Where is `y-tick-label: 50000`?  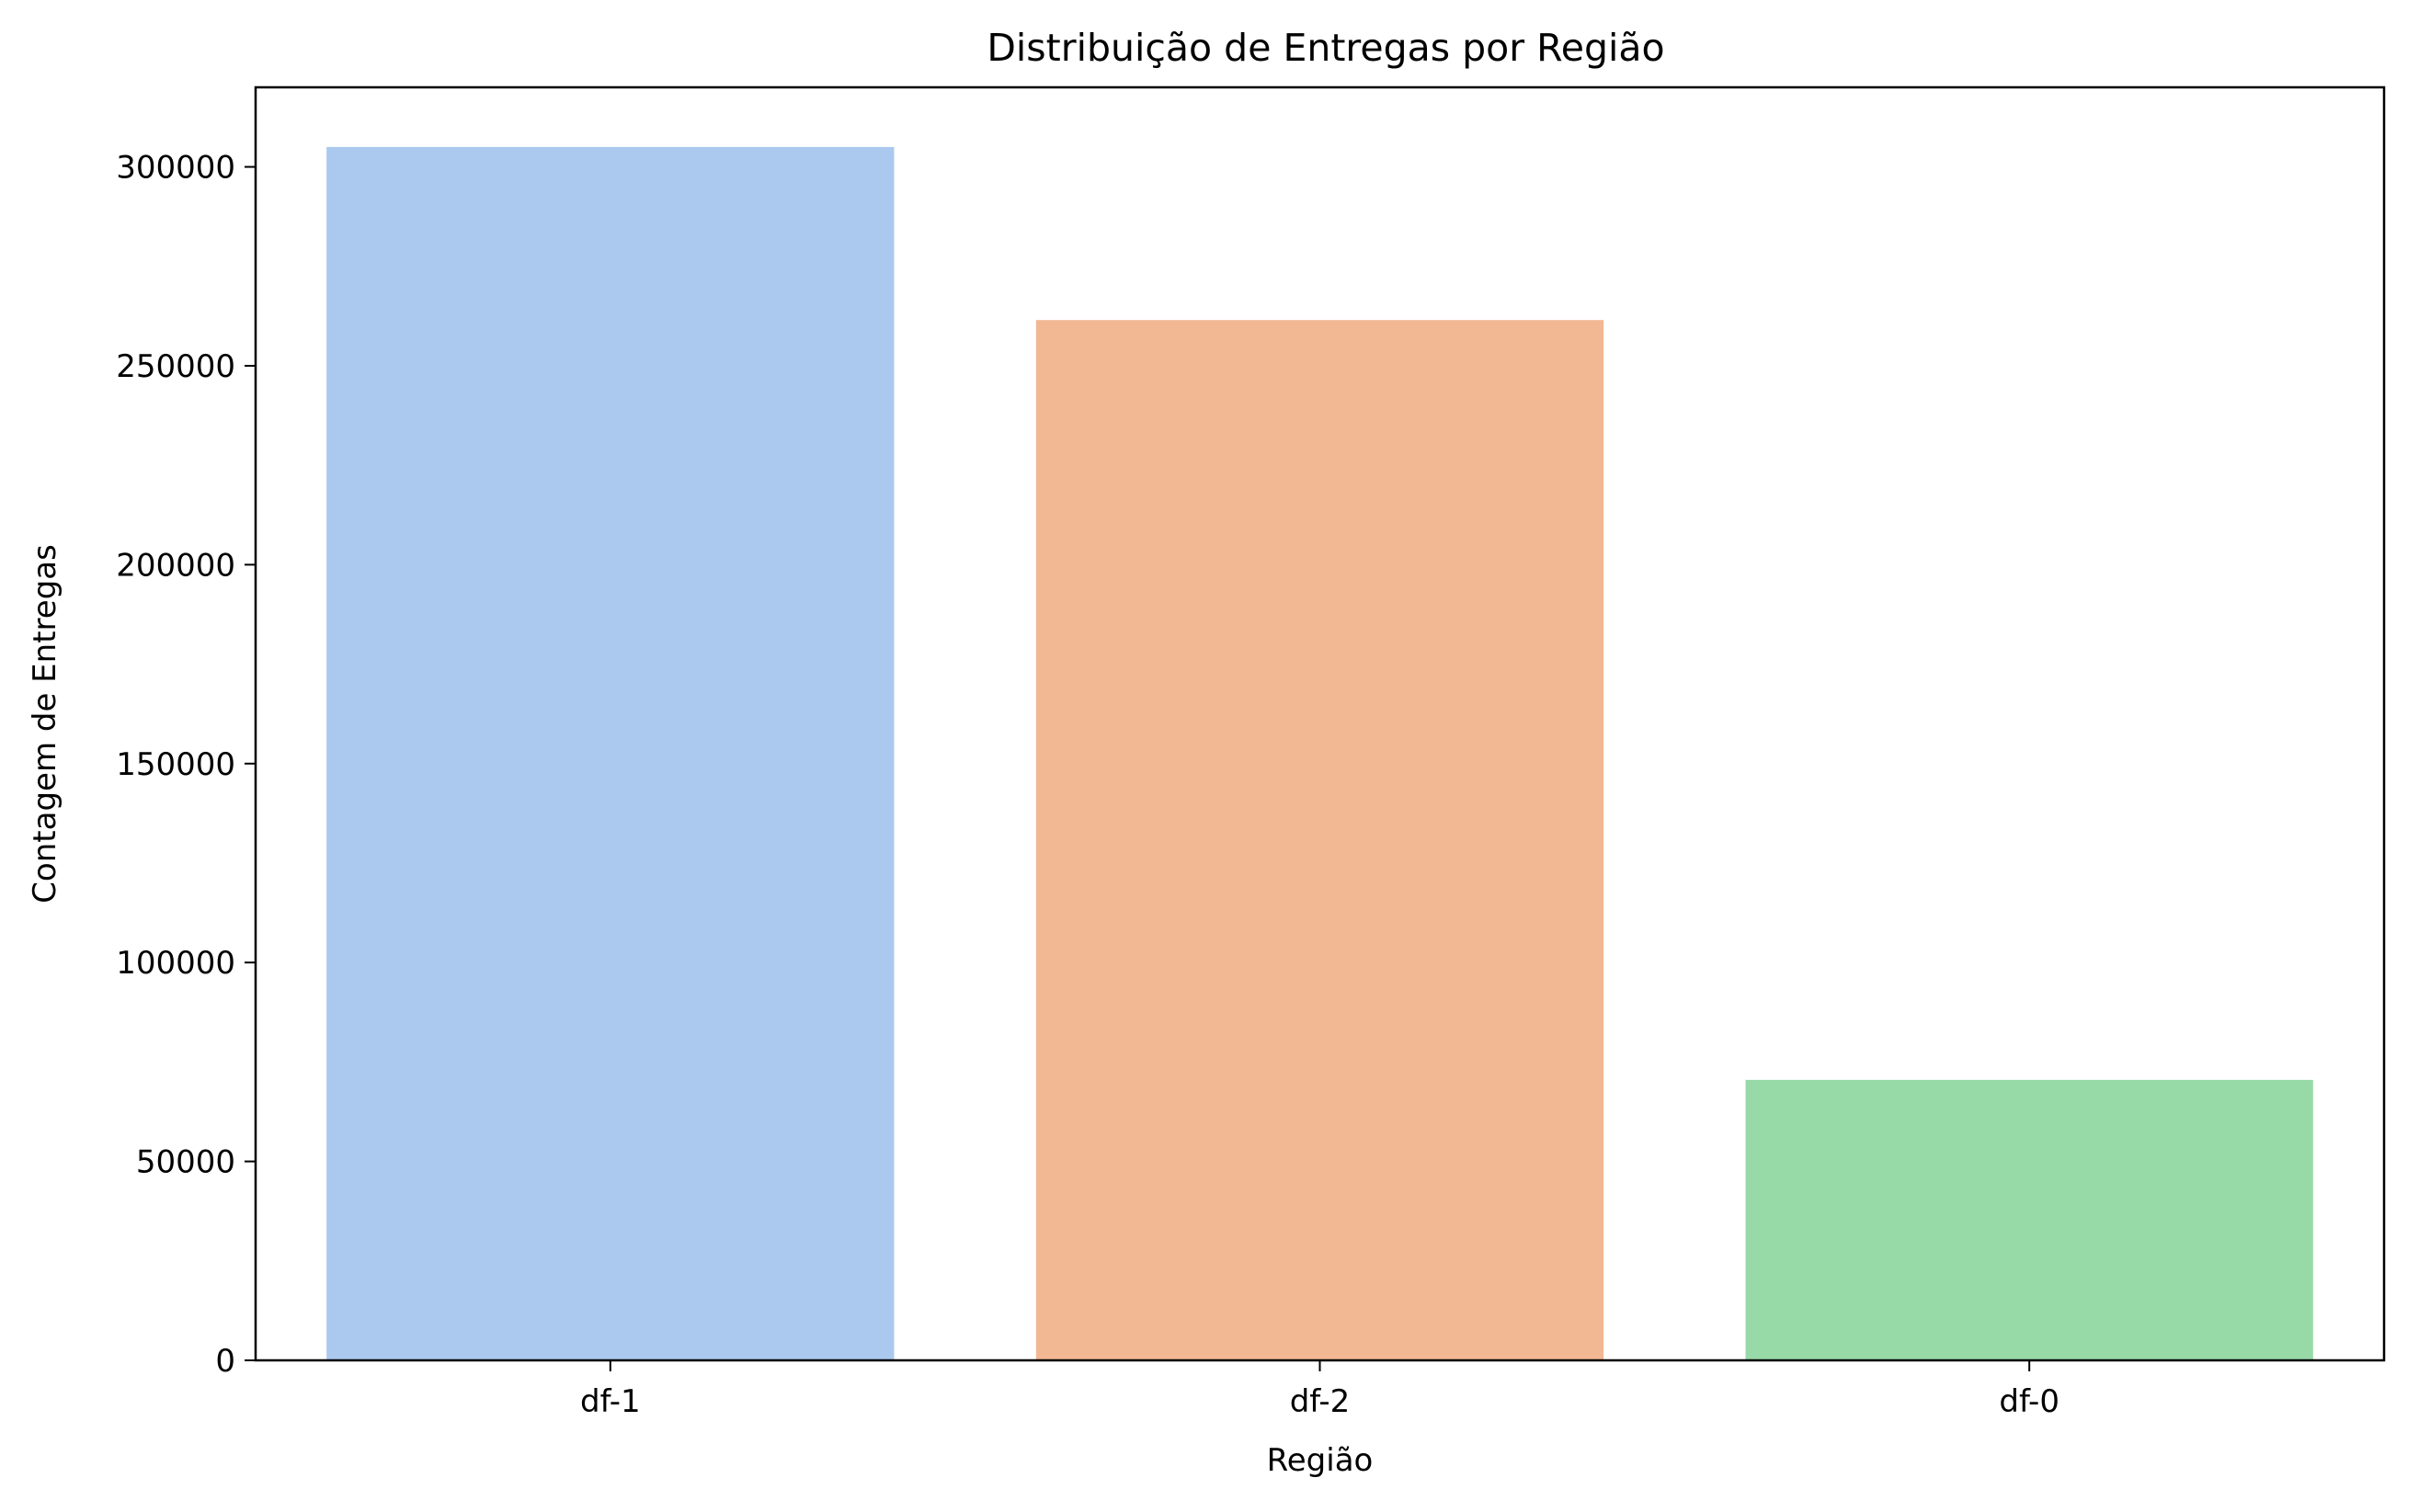 y-tick-label: 50000 is located at coordinates (185, 1162).